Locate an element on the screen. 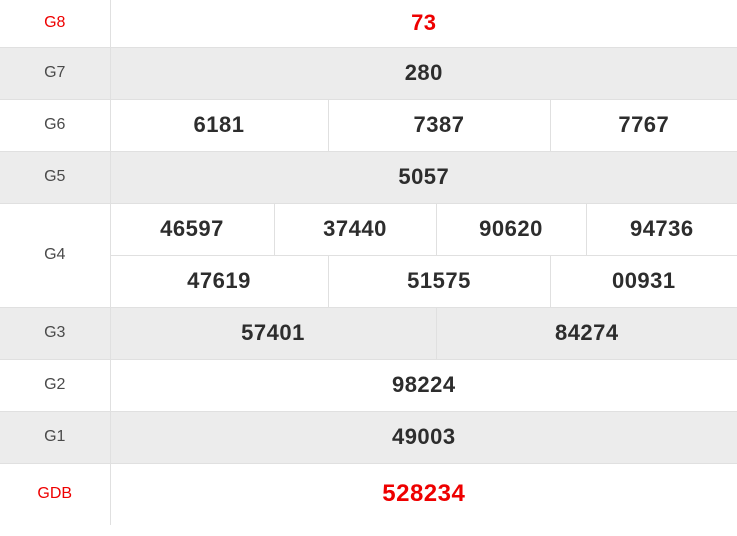 Image resolution: width=737 pixels, height=536 pixels. prize-value-g4-7: 00931 is located at coordinates (643, 281).